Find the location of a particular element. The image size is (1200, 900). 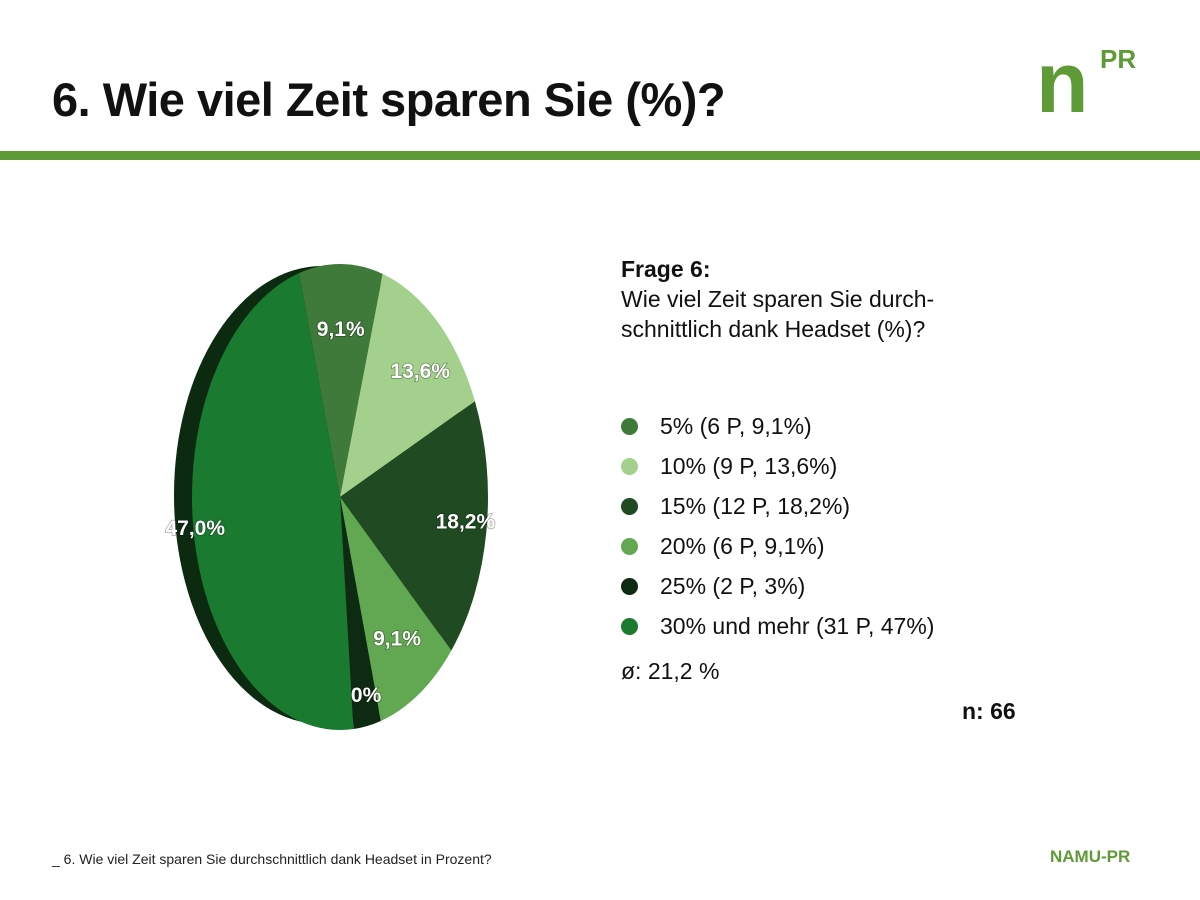

legend-item: 30% und mehr (31 P, 47%) is located at coordinates (777, 626).